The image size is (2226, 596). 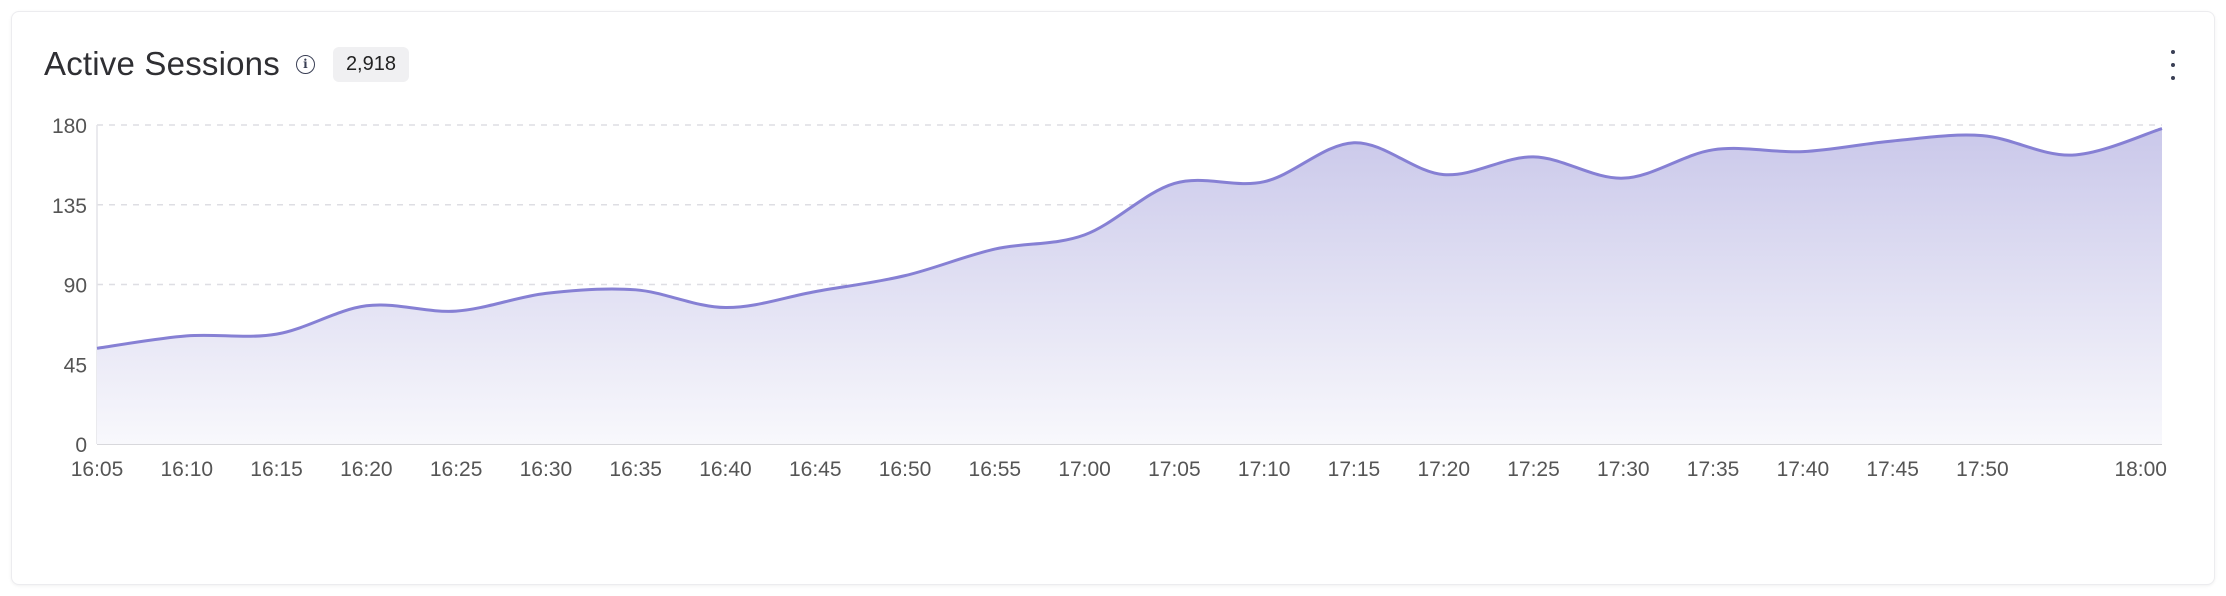 What do you see at coordinates (69, 126) in the screenshot?
I see `y-tick-label: 180` at bounding box center [69, 126].